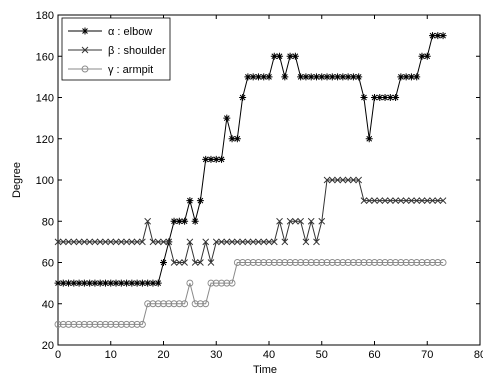 The image size is (483, 376). Describe the element at coordinates (45, 140) in the screenshot. I see `y-tick-label: 120` at that location.